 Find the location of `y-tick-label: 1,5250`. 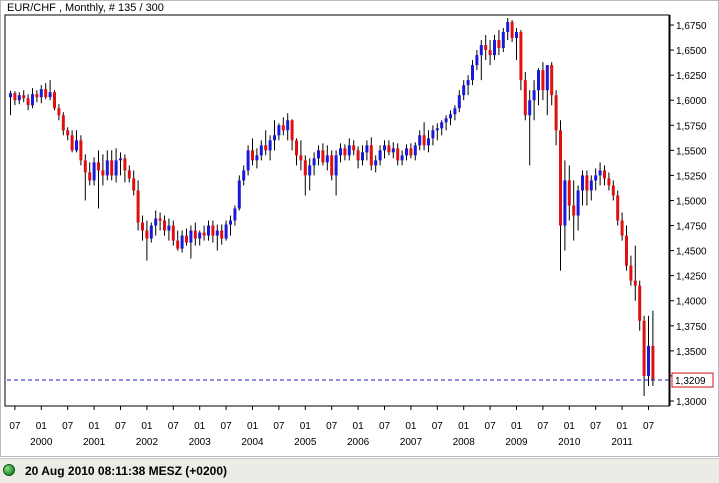

y-tick-label: 1,5250 is located at coordinates (691, 176).